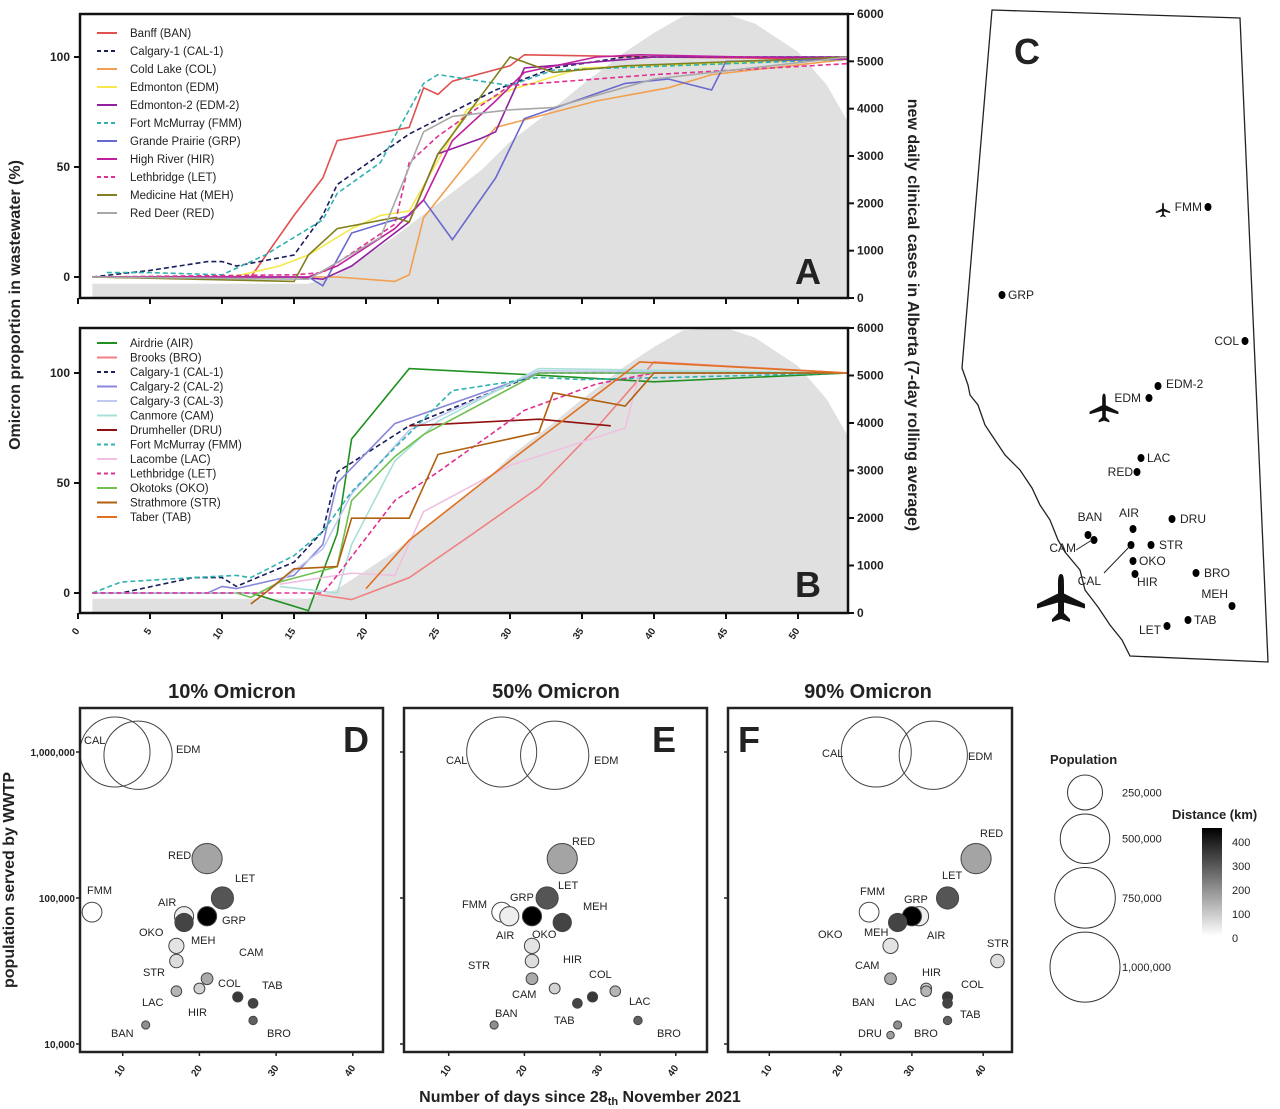 Image resolution: width=1280 pixels, height=1109 pixels. I want to click on distance-tick-label: 100, so click(1241, 915).